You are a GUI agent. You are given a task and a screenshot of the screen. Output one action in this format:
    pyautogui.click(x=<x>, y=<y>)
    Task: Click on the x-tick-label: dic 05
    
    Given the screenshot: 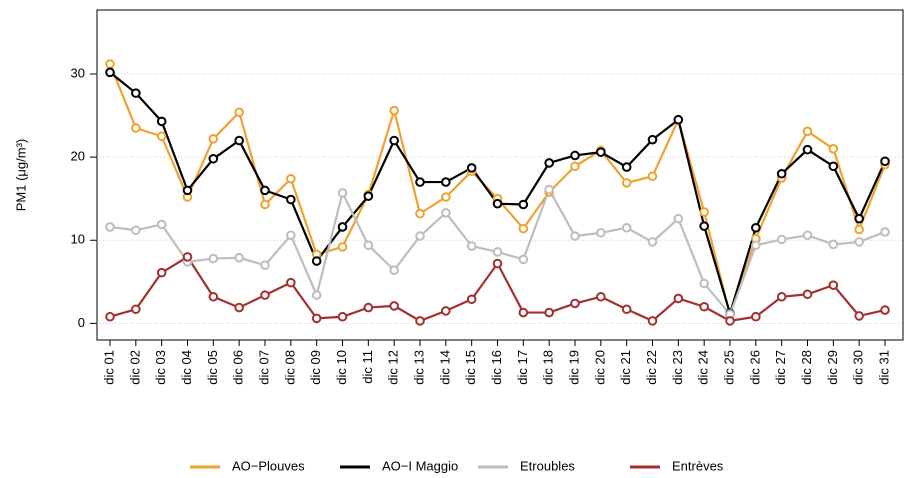 What is the action you would take?
    pyautogui.click(x=212, y=367)
    